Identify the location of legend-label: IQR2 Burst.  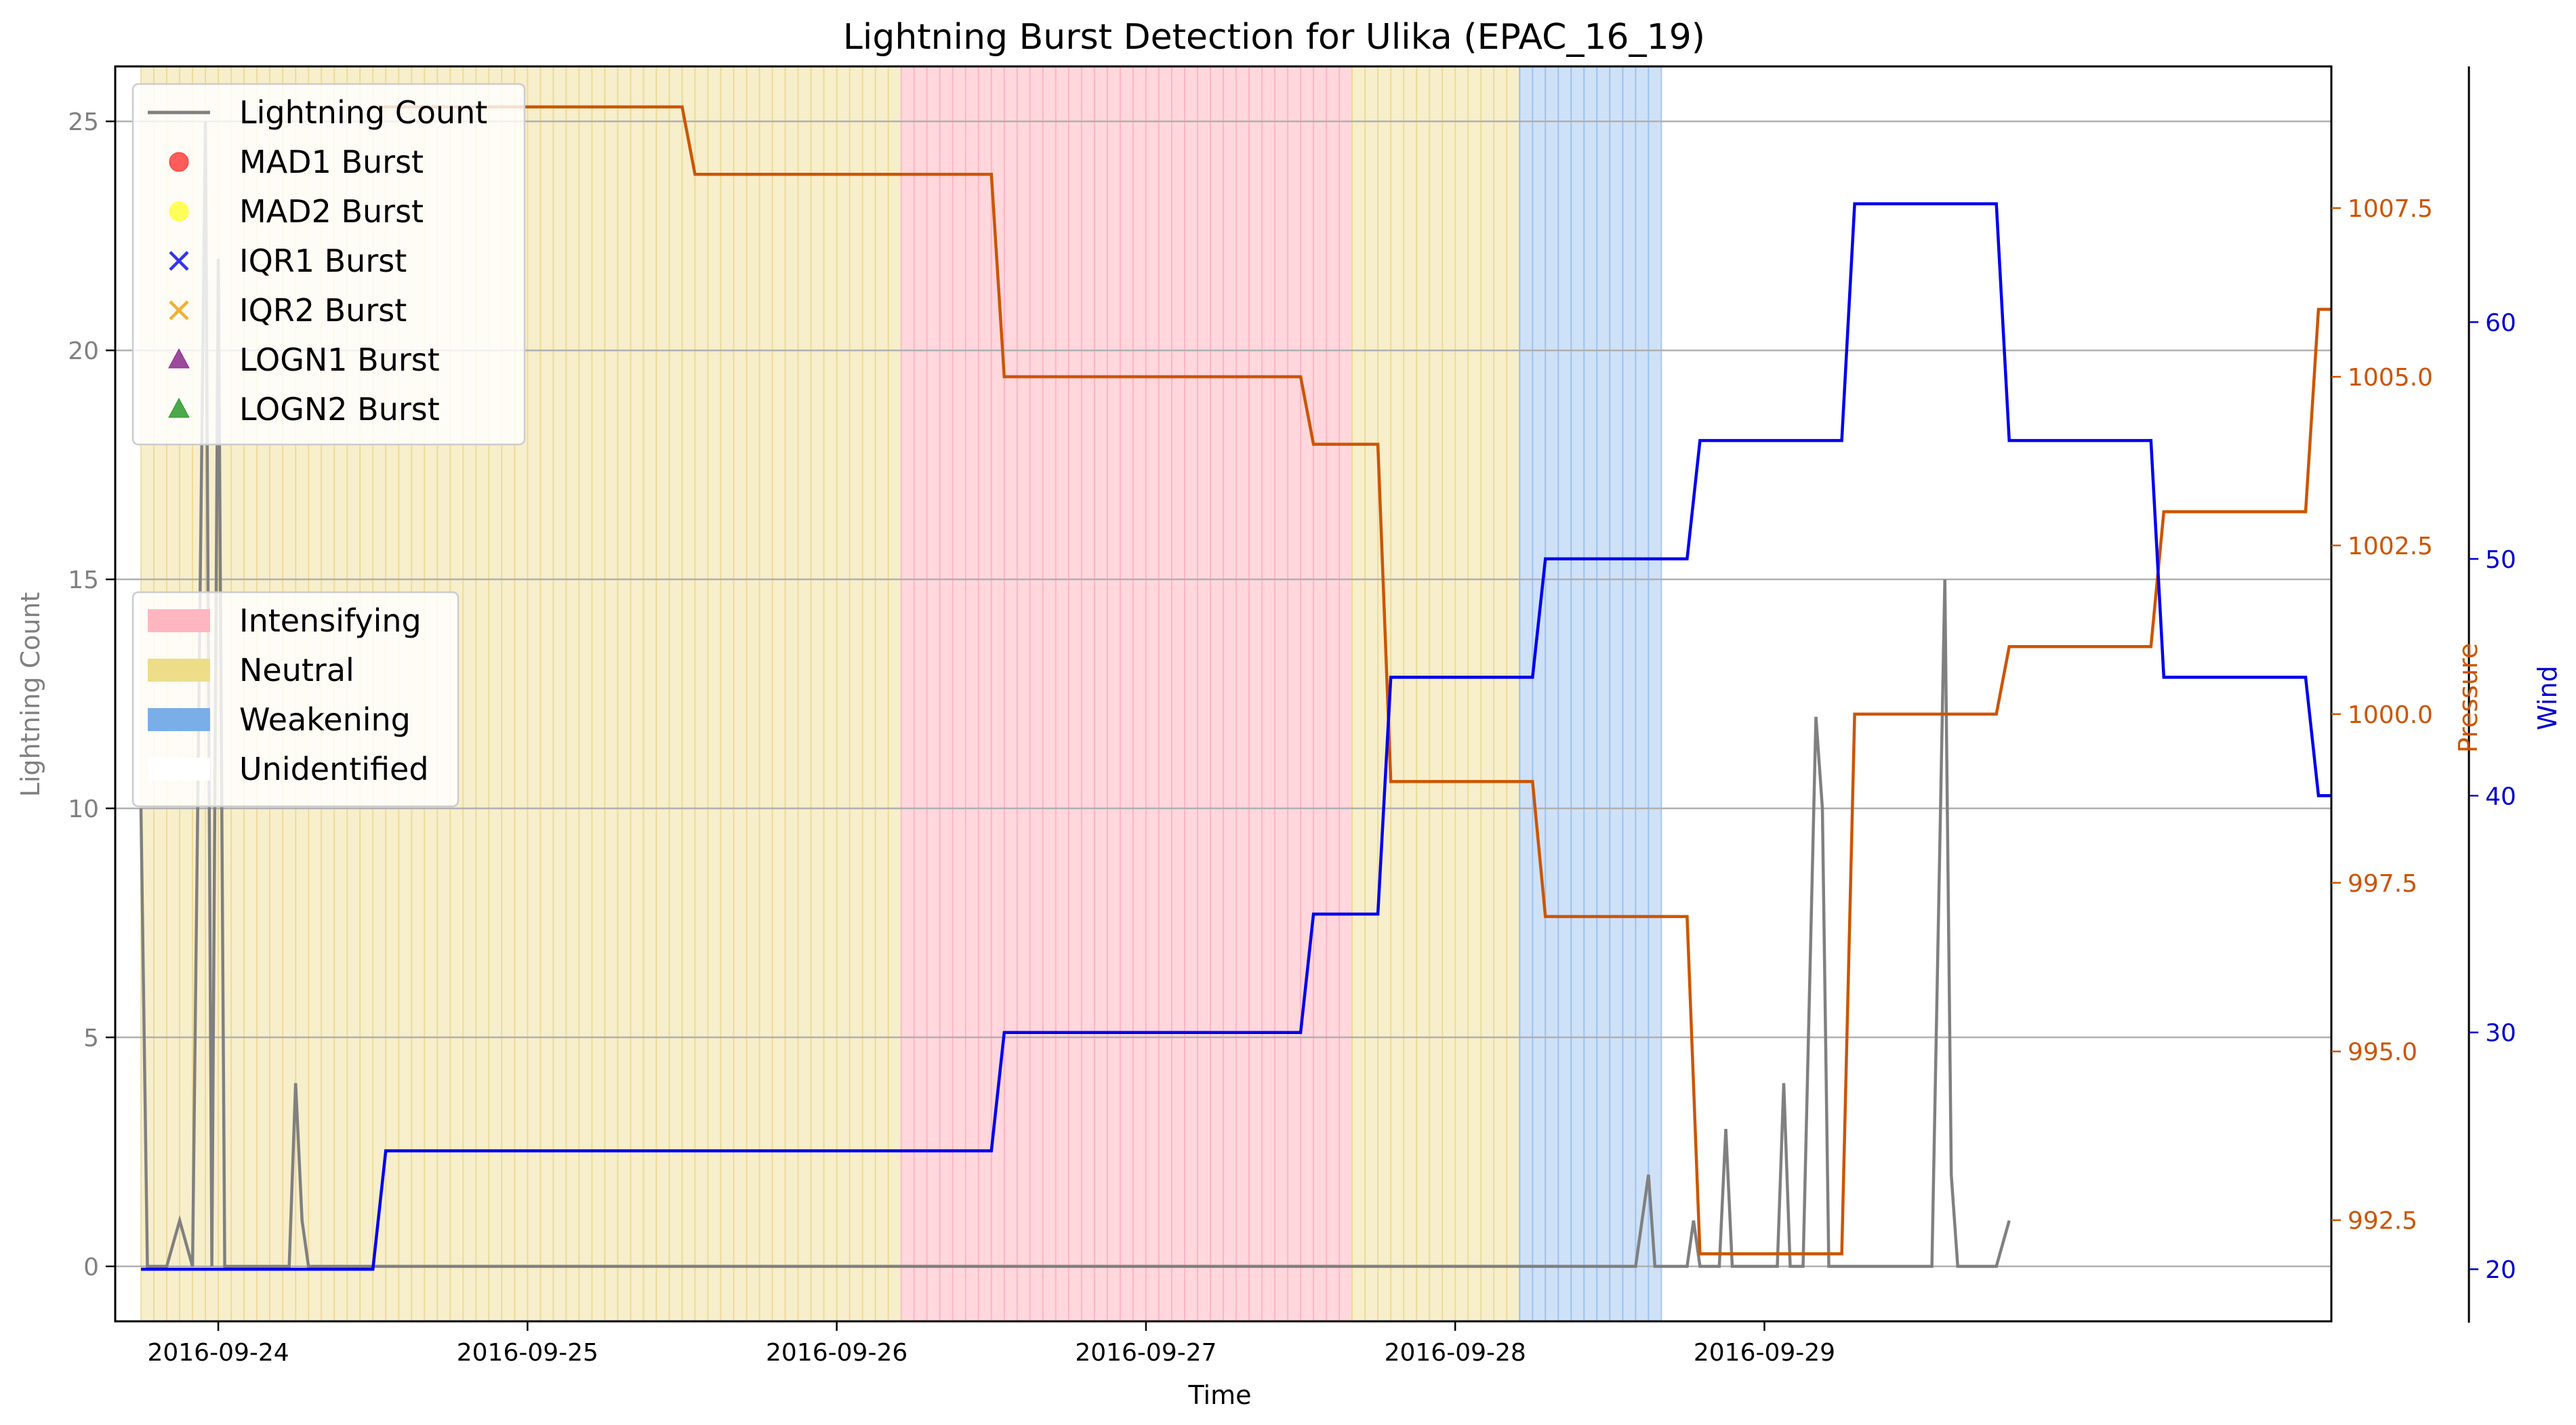
(323, 310).